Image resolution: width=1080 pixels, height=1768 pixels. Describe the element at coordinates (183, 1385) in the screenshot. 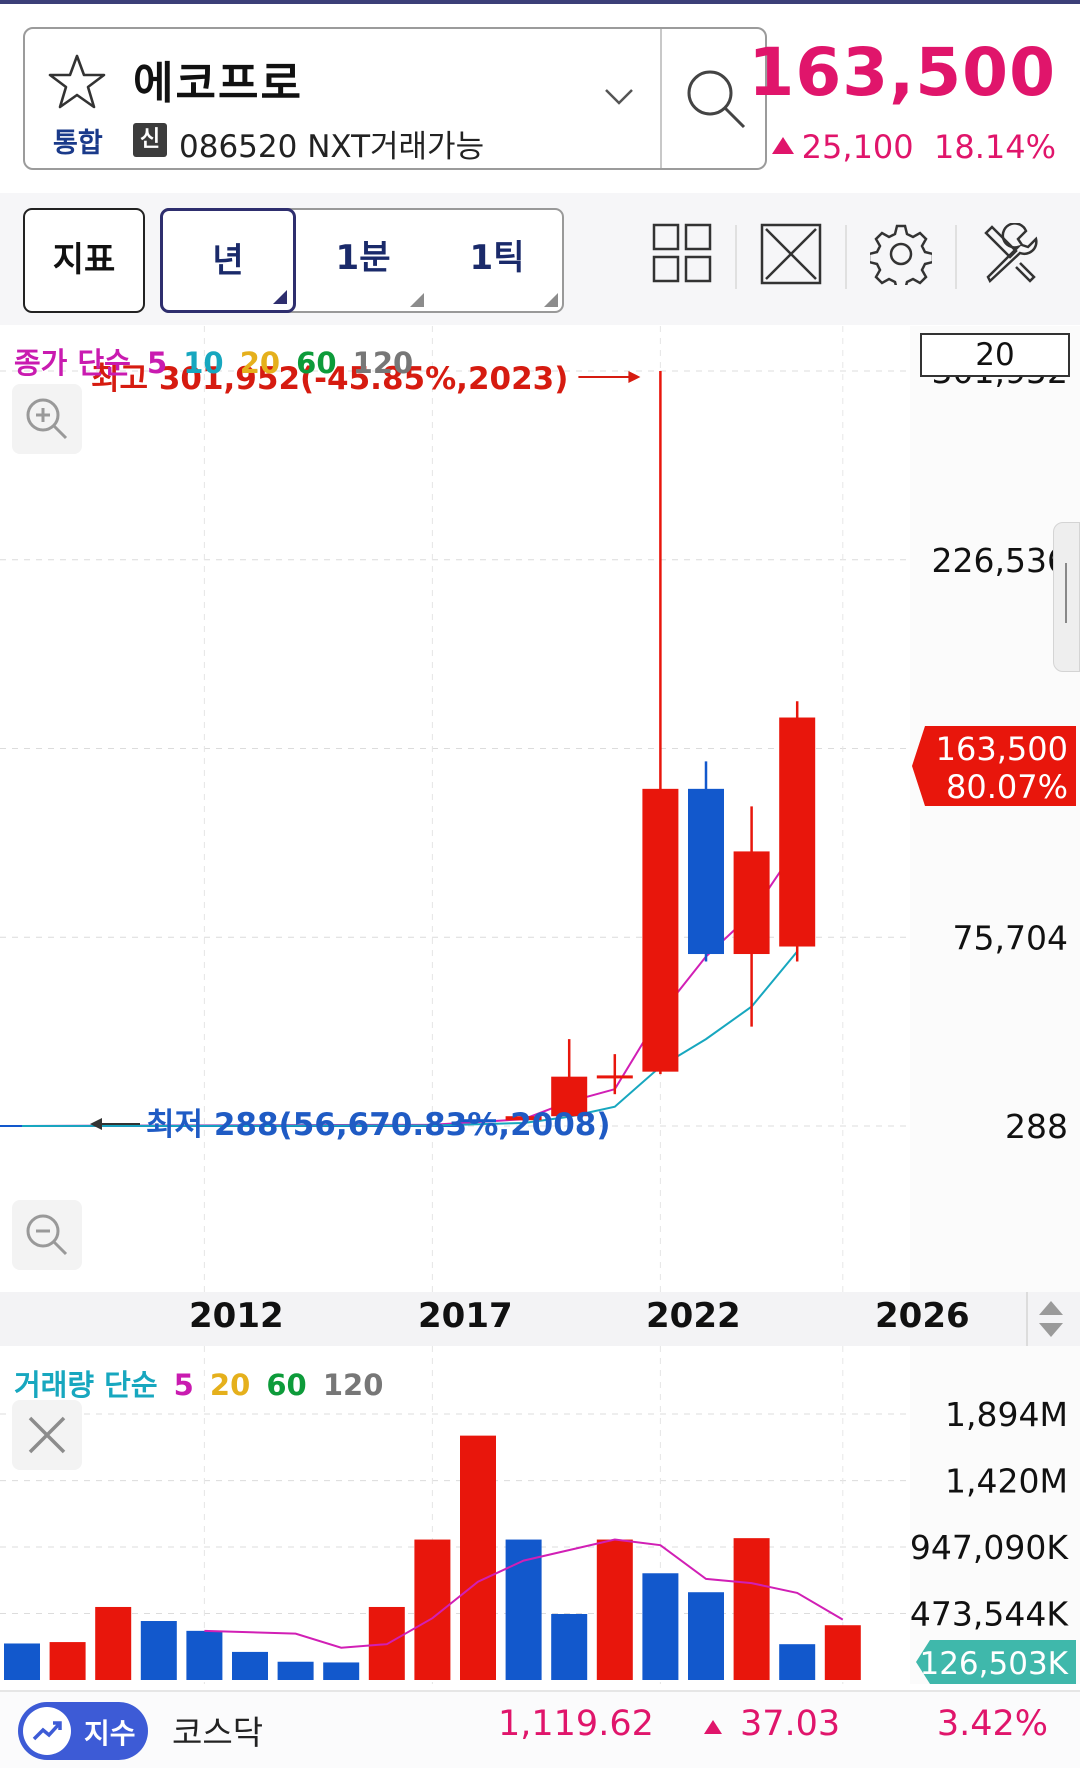

I see `legend-vma5: 5` at that location.